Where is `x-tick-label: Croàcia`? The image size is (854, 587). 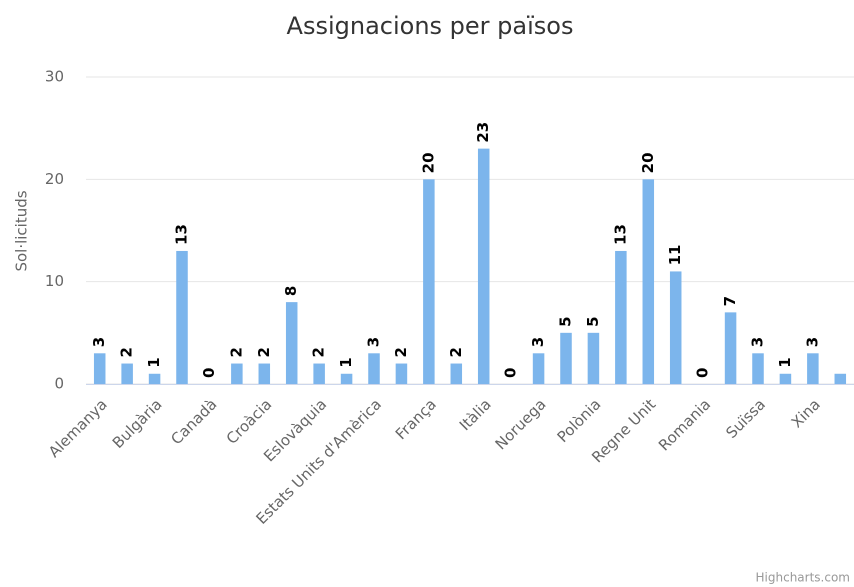 x-tick-label: Croàcia is located at coordinates (249, 421).